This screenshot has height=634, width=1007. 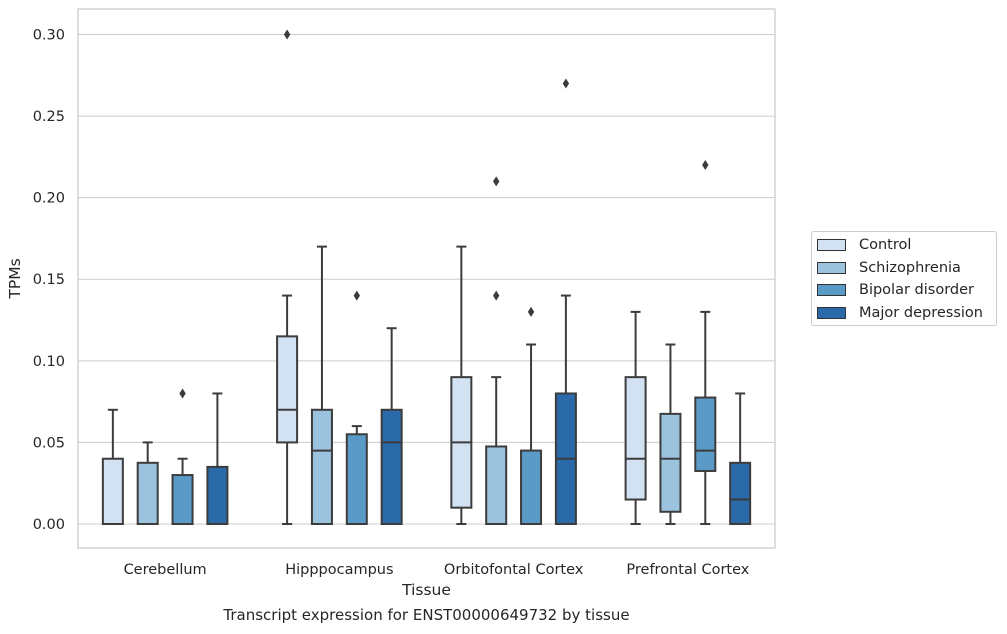 What do you see at coordinates (916, 290) in the screenshot?
I see `legend-label-bipolar-disorder: Bipolar disorder` at bounding box center [916, 290].